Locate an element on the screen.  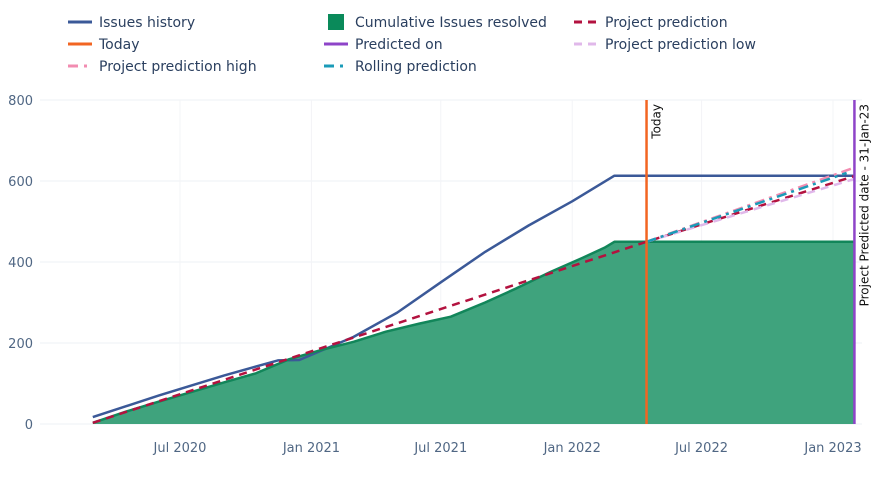
x-tick-label: Jan 2022 is located at coordinates (572, 448).